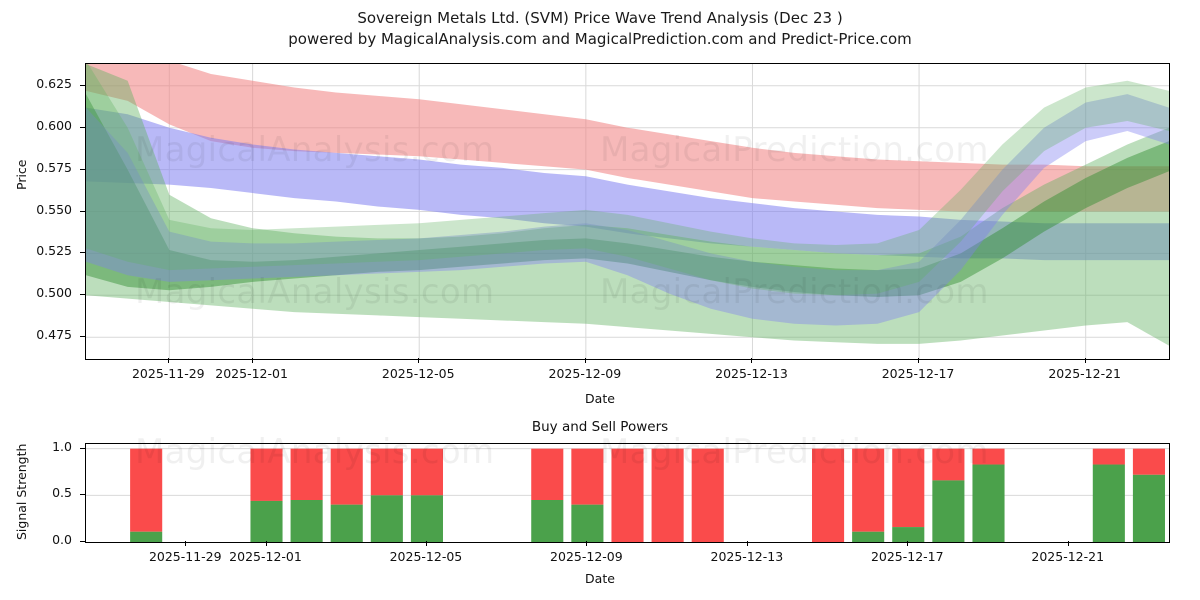 This screenshot has height=600, width=1200. Describe the element at coordinates (1085, 373) in the screenshot. I see `price-x-tick-label: 2025-12-21` at that location.